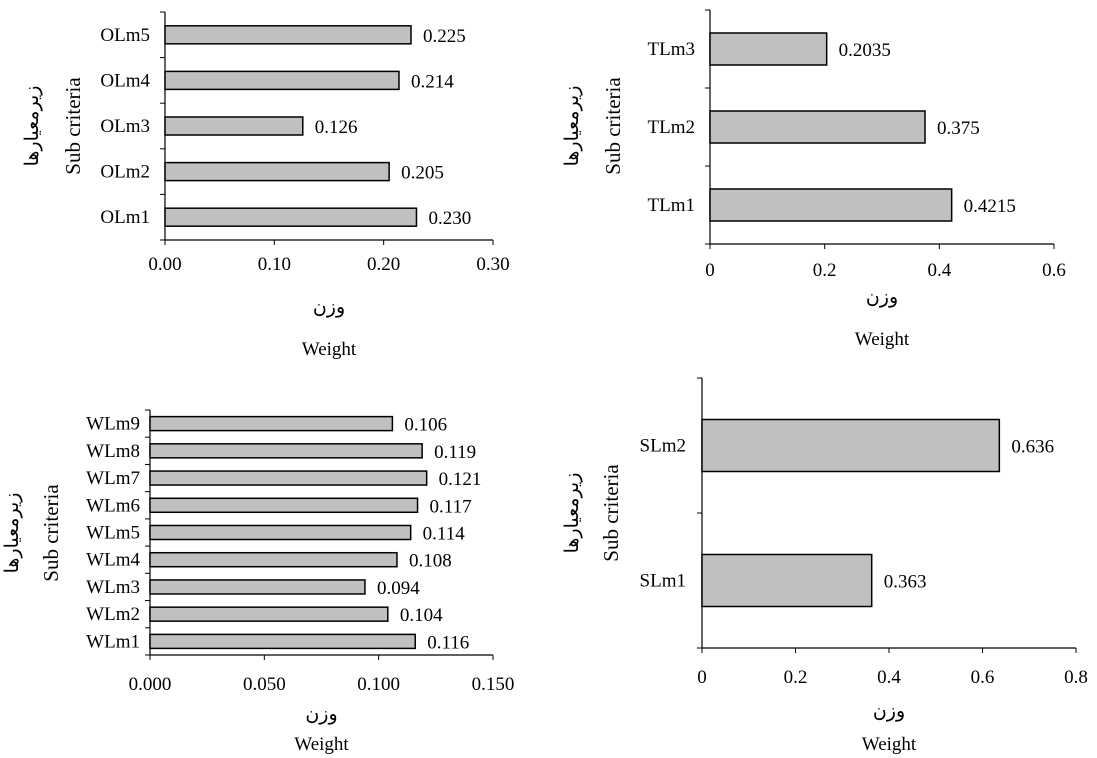 This screenshot has width=1097, height=758. What do you see at coordinates (125, 172) in the screenshot?
I see `chart1-category-label: OLm2` at bounding box center [125, 172].